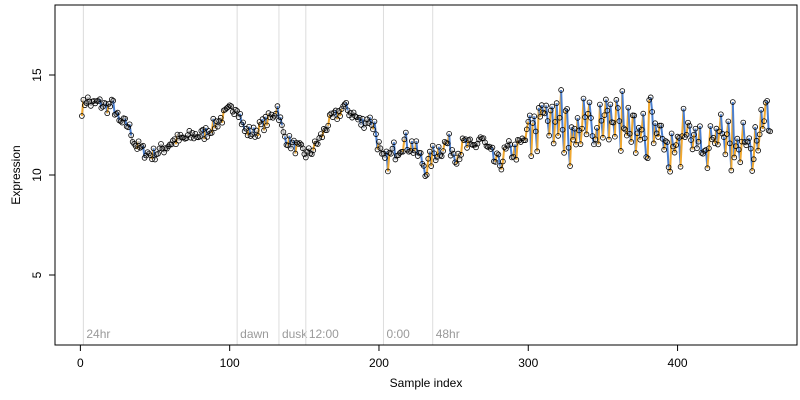 This screenshot has height=400, width=800. I want to click on vline-label-0: 24hr, so click(98, 334).